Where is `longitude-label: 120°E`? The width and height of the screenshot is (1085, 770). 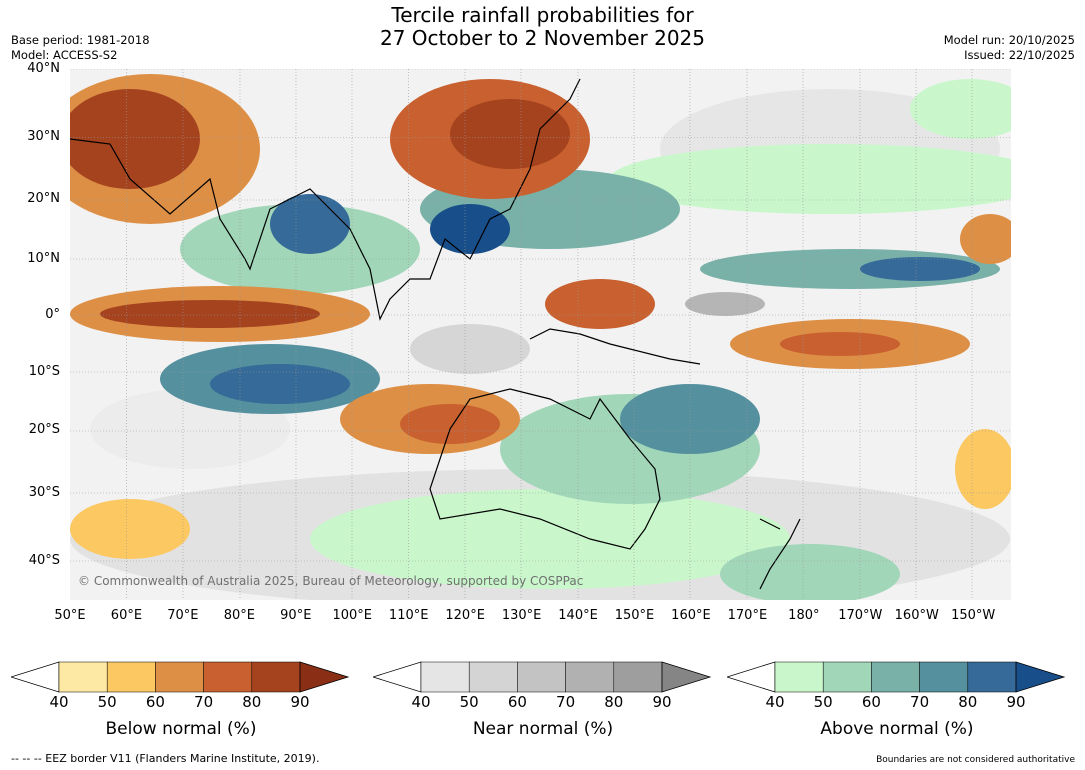 longitude-label: 120°E is located at coordinates (465, 615).